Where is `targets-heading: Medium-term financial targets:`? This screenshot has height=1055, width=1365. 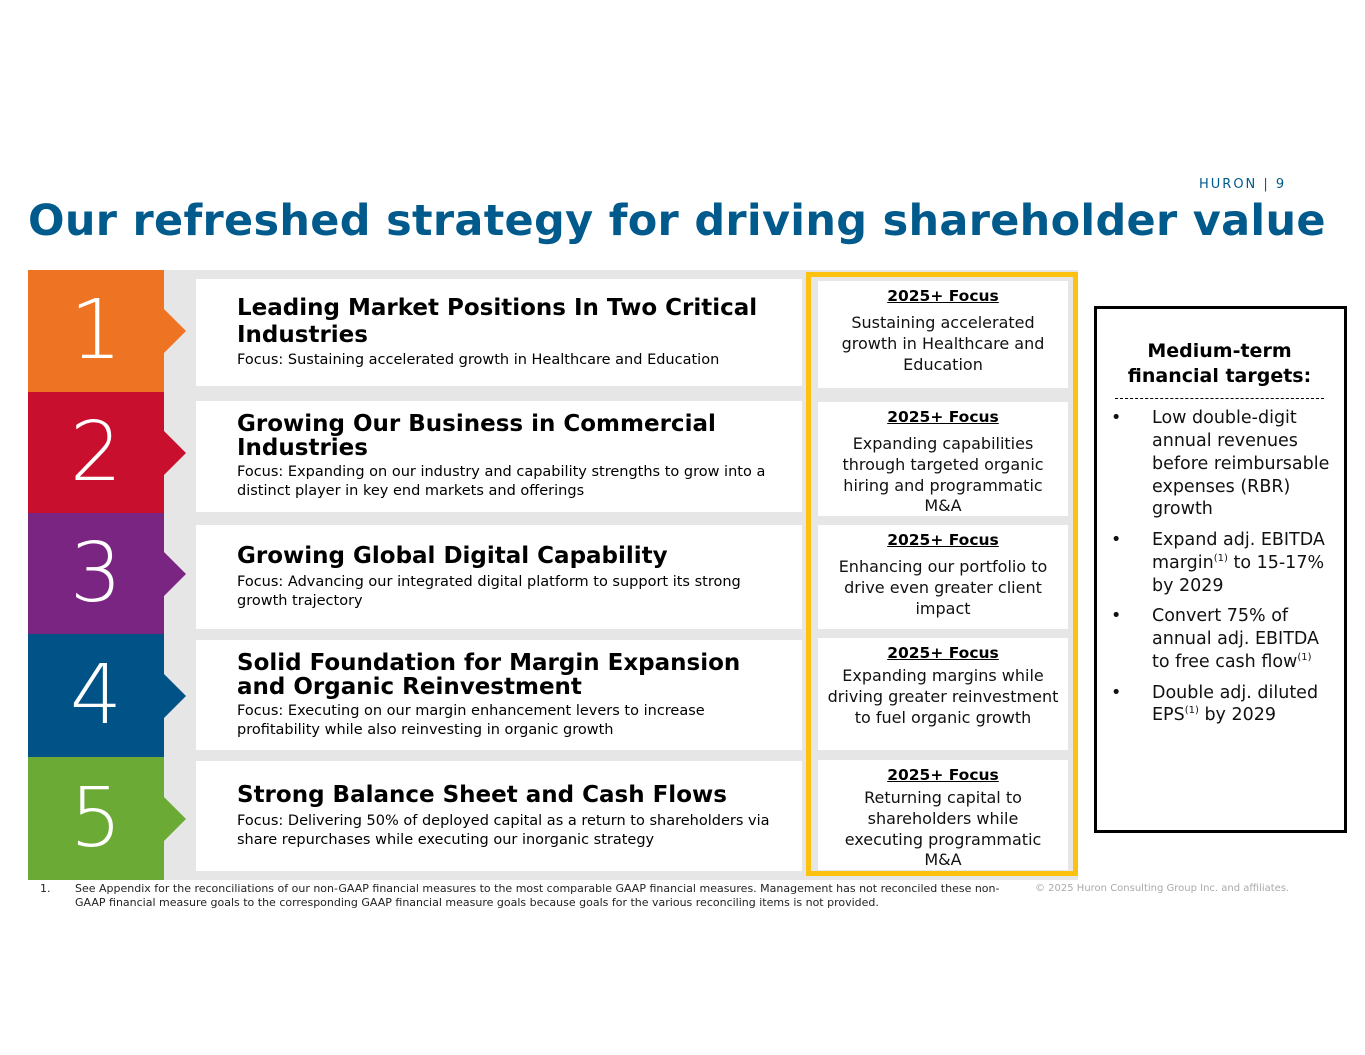
targets-heading: Medium-term financial targets: is located at coordinates (1219, 363).